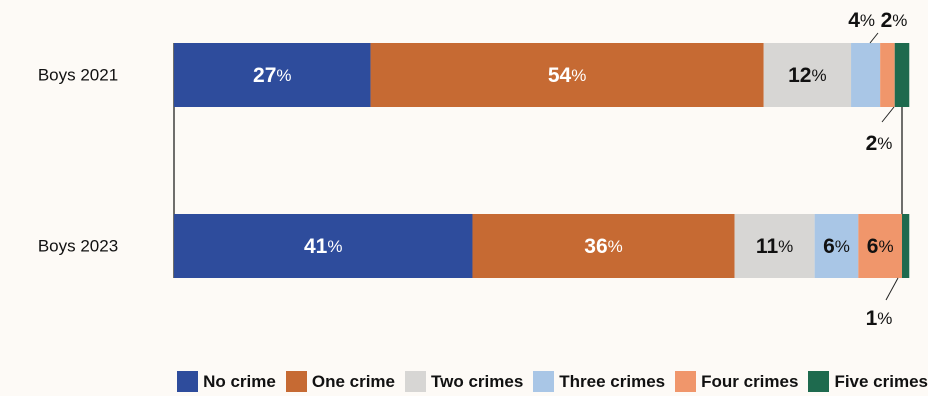  I want to click on category-label: Boys 2023, so click(78, 246).